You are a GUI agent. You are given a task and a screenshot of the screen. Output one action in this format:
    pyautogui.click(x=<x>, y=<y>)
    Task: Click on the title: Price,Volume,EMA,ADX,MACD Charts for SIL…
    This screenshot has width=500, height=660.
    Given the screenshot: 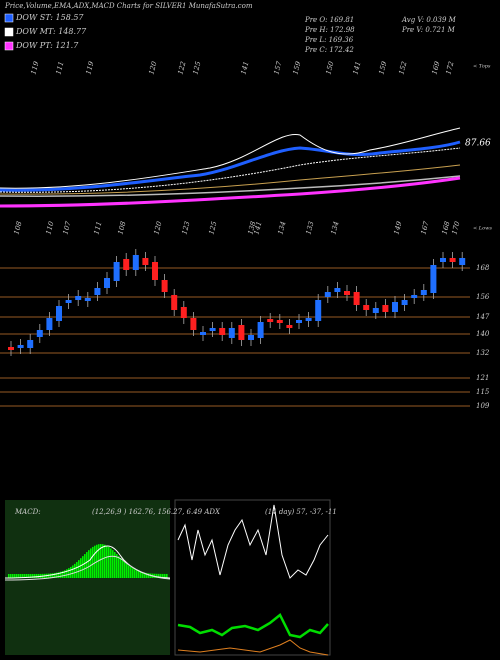 What is the action you would take?
    pyautogui.click(x=128, y=6)
    